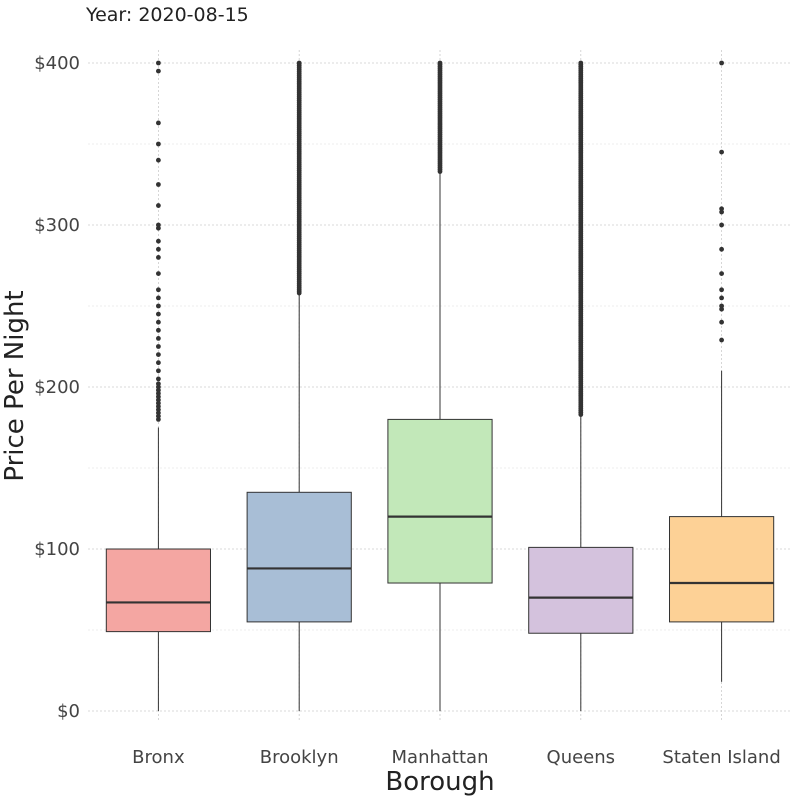 The height and width of the screenshot is (800, 800). Describe the element at coordinates (57, 549) in the screenshot. I see `y-tick-label: $100` at that location.